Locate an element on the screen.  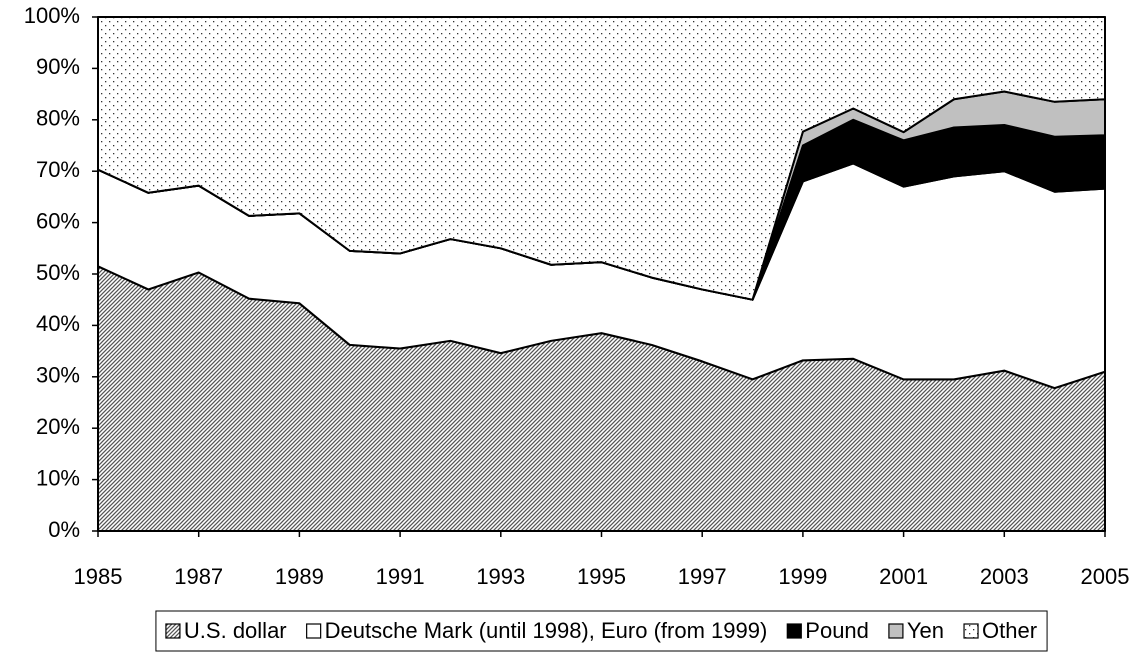
y-tick-label: 90% is located at coordinates (58, 66).